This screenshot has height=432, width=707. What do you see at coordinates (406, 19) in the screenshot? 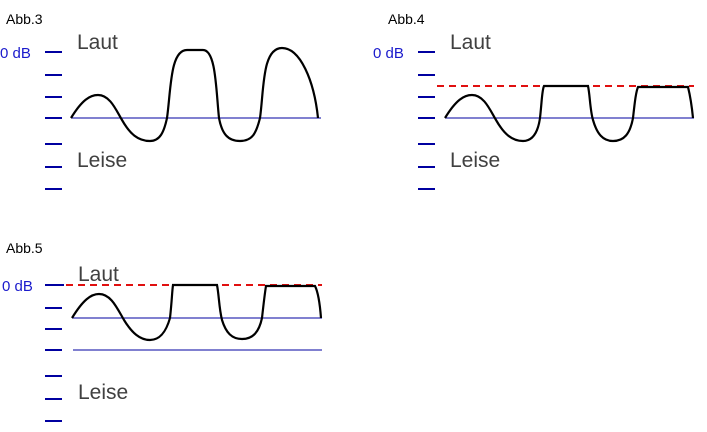
I see `figure-label: Abb.4` at bounding box center [406, 19].